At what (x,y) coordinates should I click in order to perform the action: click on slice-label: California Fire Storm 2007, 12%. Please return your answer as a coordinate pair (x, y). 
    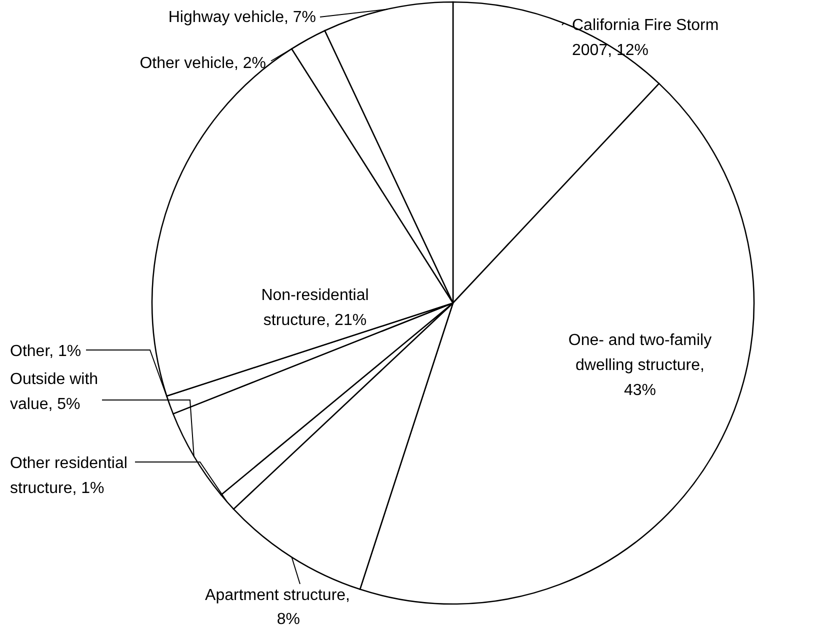
    Looking at the image, I should click on (645, 38).